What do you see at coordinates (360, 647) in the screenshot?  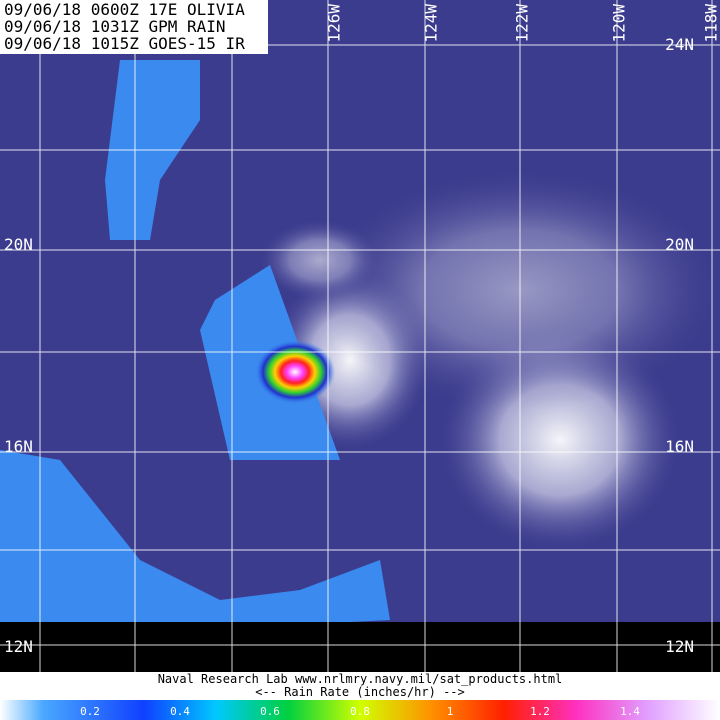 I see `no-data-band` at bounding box center [360, 647].